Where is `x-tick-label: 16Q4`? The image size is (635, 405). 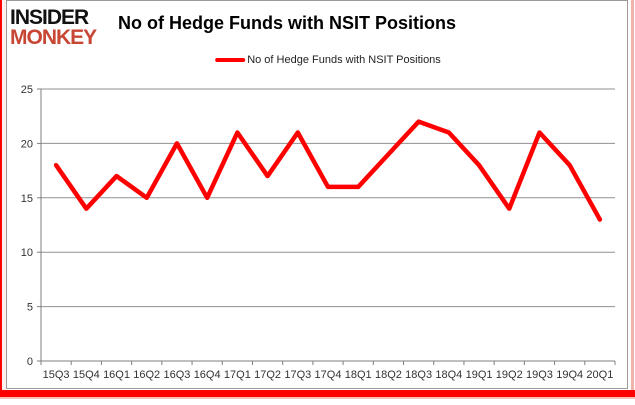
x-tick-label: 16Q4 is located at coordinates (207, 375).